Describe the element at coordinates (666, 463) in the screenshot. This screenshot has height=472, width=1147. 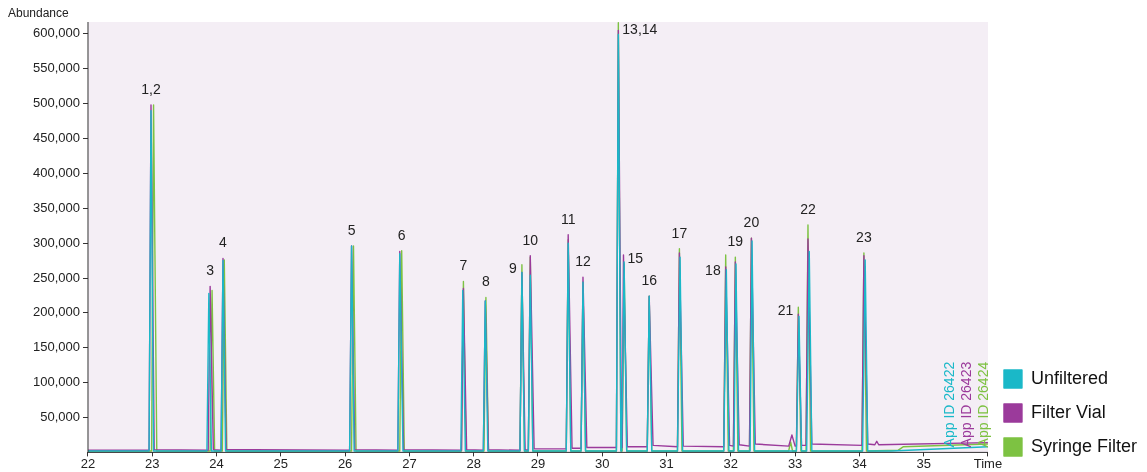
I see `x-tick-label: 31` at that location.